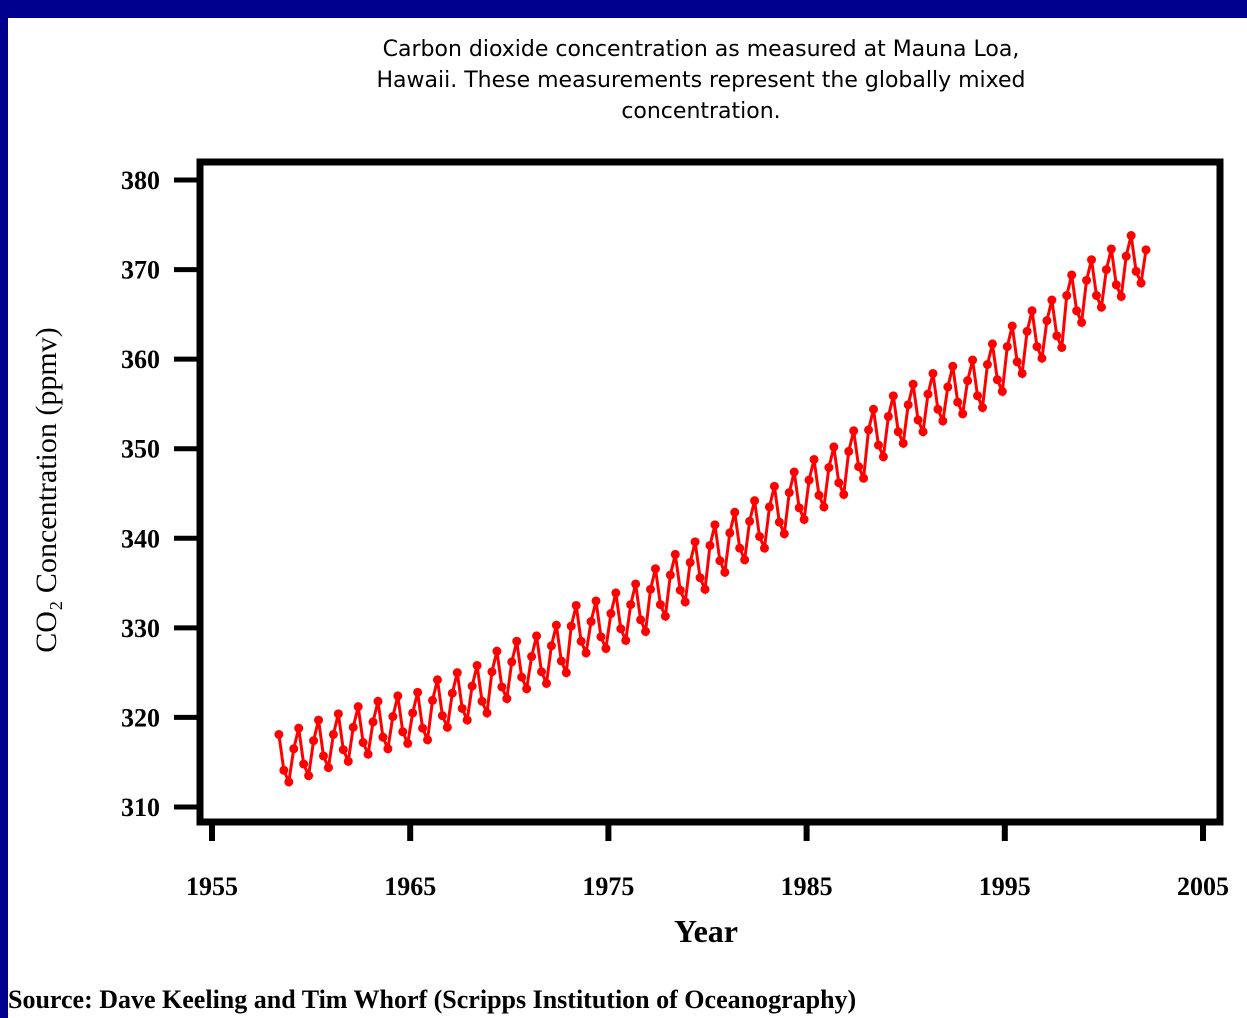 The height and width of the screenshot is (1018, 1247). What do you see at coordinates (140, 717) in the screenshot?
I see `y-tick-label: 320` at bounding box center [140, 717].